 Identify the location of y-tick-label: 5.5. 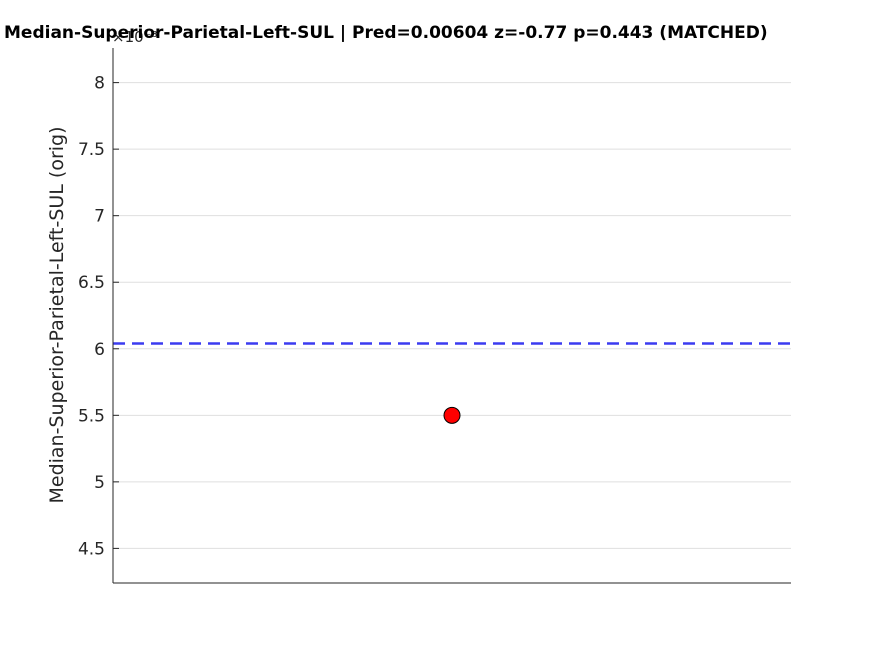
(91, 416).